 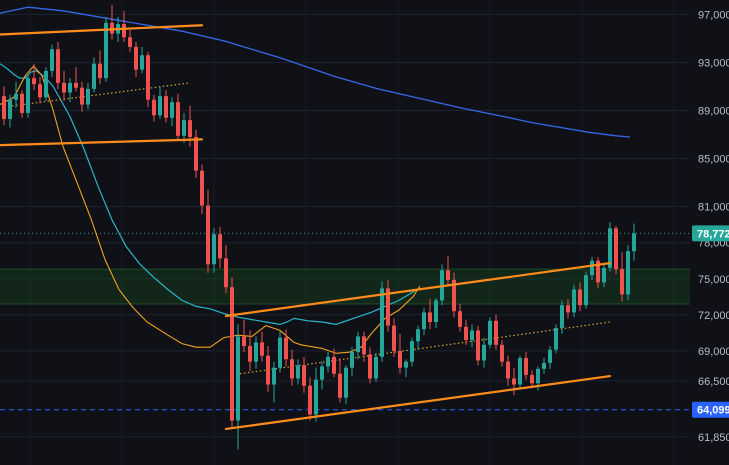 I want to click on y-tick-label: 72,000, so click(x=713, y=316).